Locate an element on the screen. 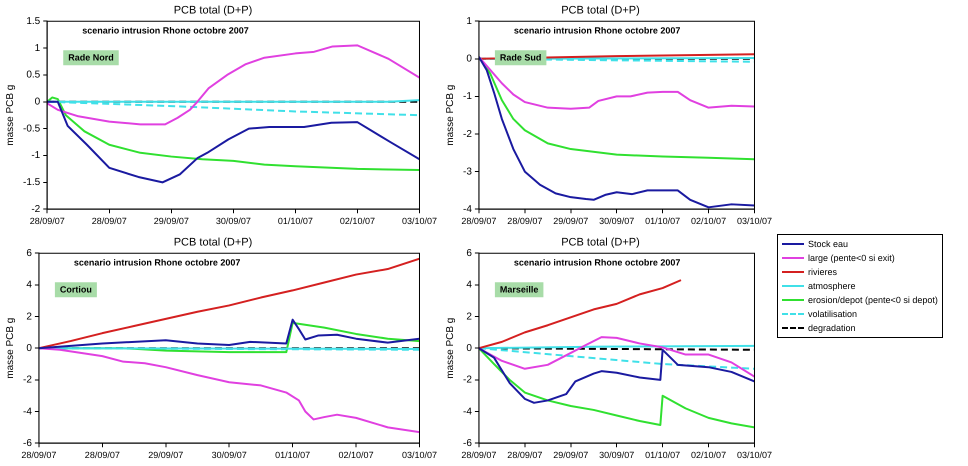 The width and height of the screenshot is (968, 466). y-tick-label: -0.5 is located at coordinates (31, 128).